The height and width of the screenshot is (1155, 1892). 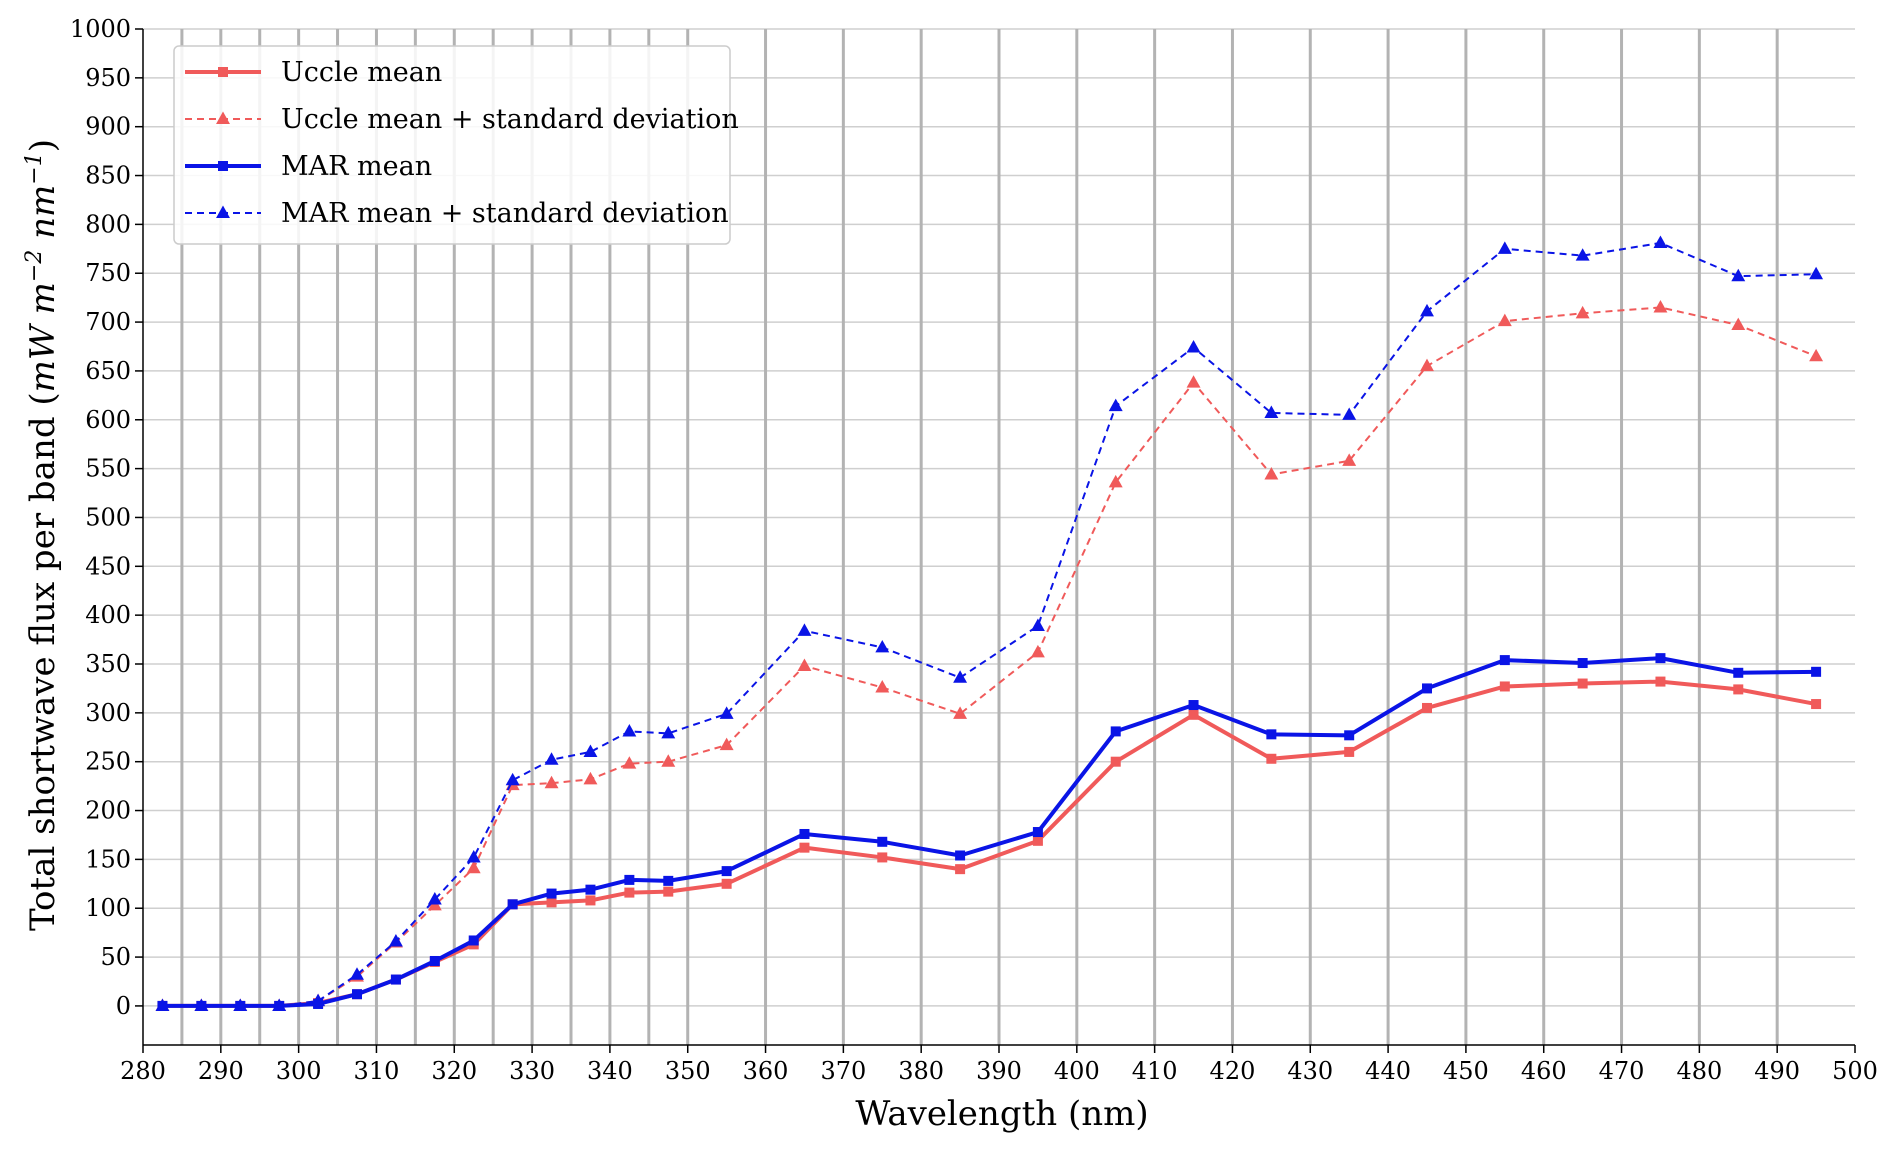 I want to click on y-tick-label: 950, so click(x=108, y=78).